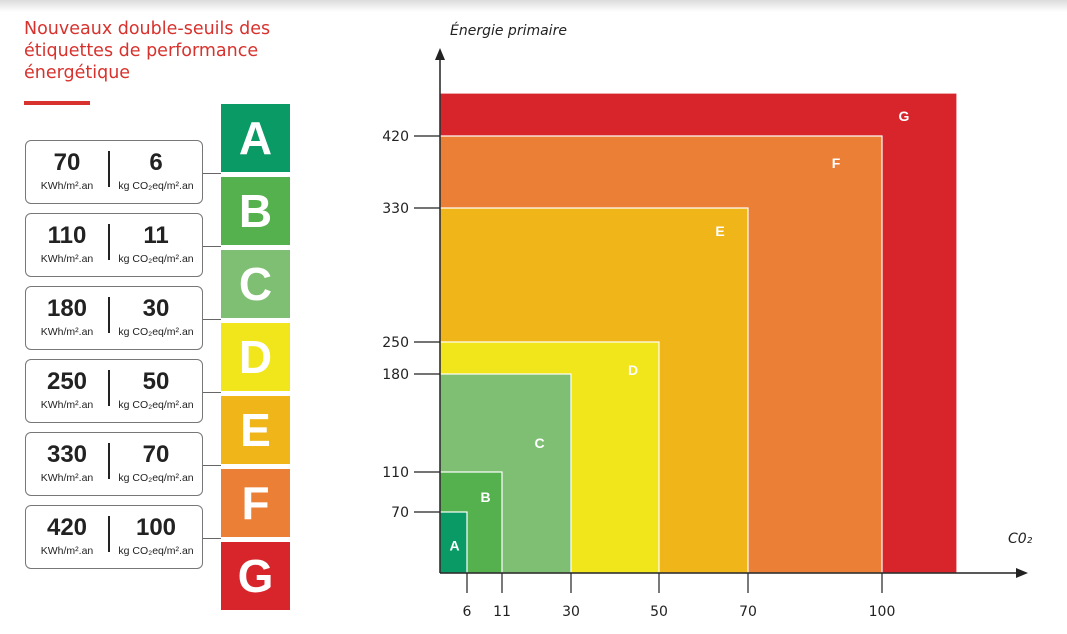 The image size is (1067, 634). I want to click on y-axis-arrow, so click(440, 54).